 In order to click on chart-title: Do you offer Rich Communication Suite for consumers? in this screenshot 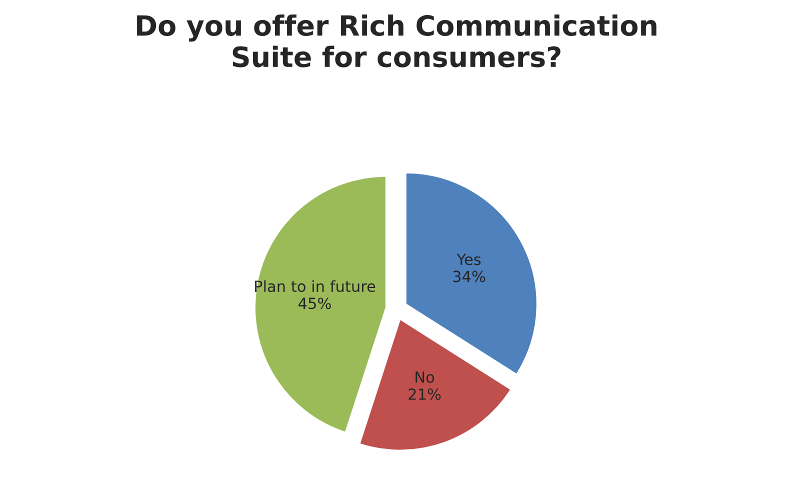, I will do `click(396, 41)`.